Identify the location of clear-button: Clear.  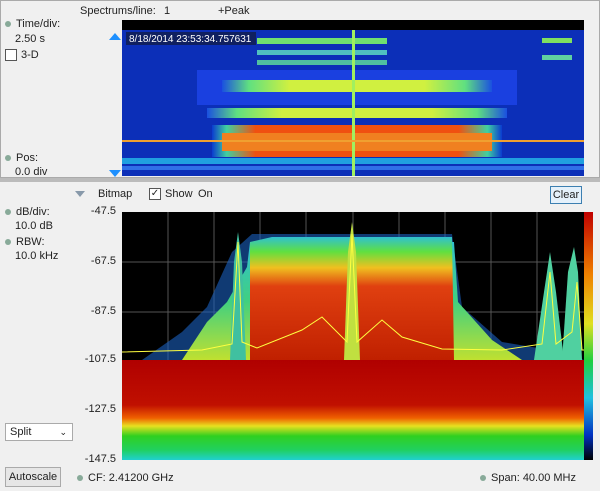
(566, 195).